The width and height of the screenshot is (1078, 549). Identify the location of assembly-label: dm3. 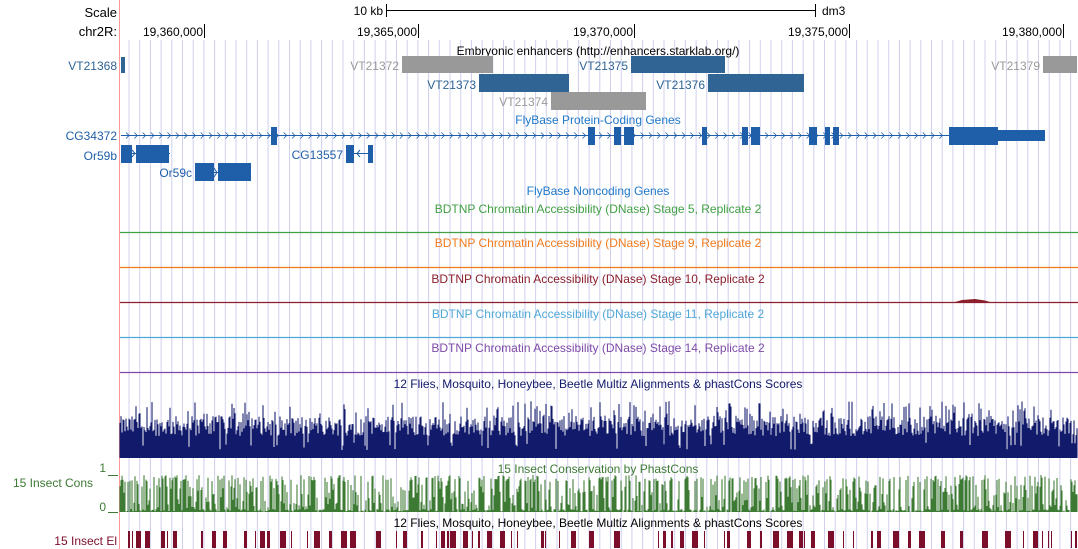
(834, 11).